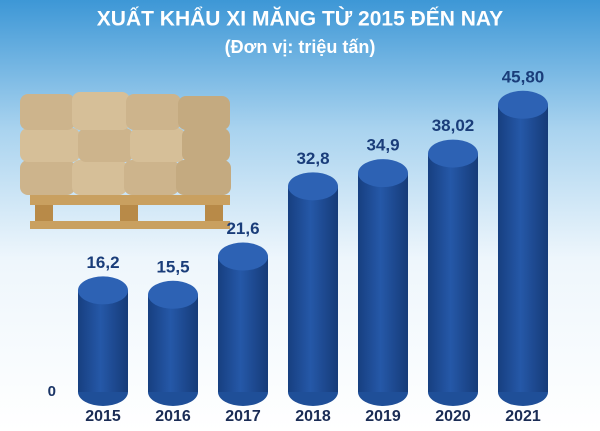 This screenshot has width=600, height=431. I want to click on x-tick-label: 2018, so click(313, 416).